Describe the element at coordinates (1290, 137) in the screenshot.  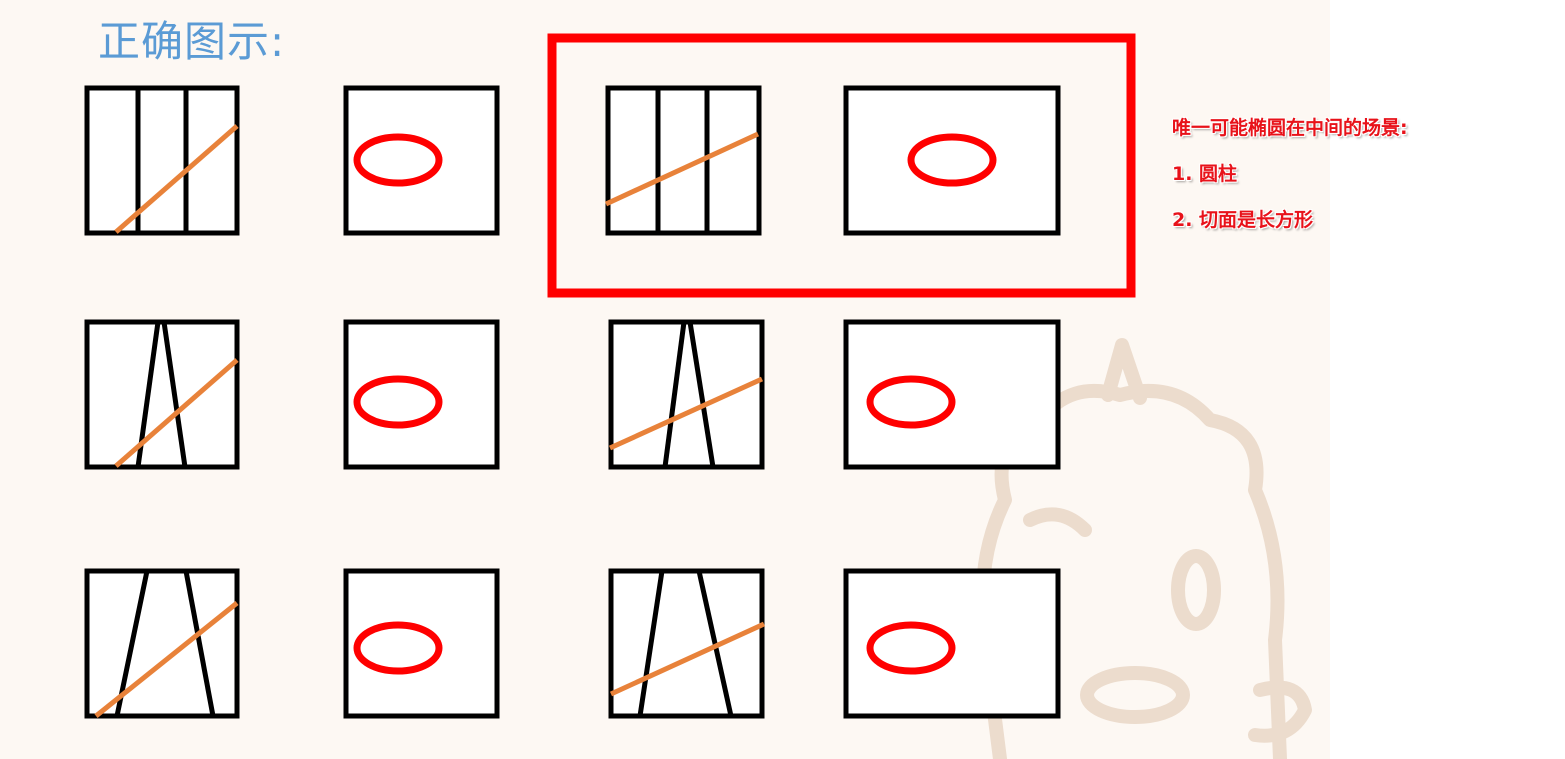
I see `note-heading: 唯一可能椭圆在中间的场景:` at that location.